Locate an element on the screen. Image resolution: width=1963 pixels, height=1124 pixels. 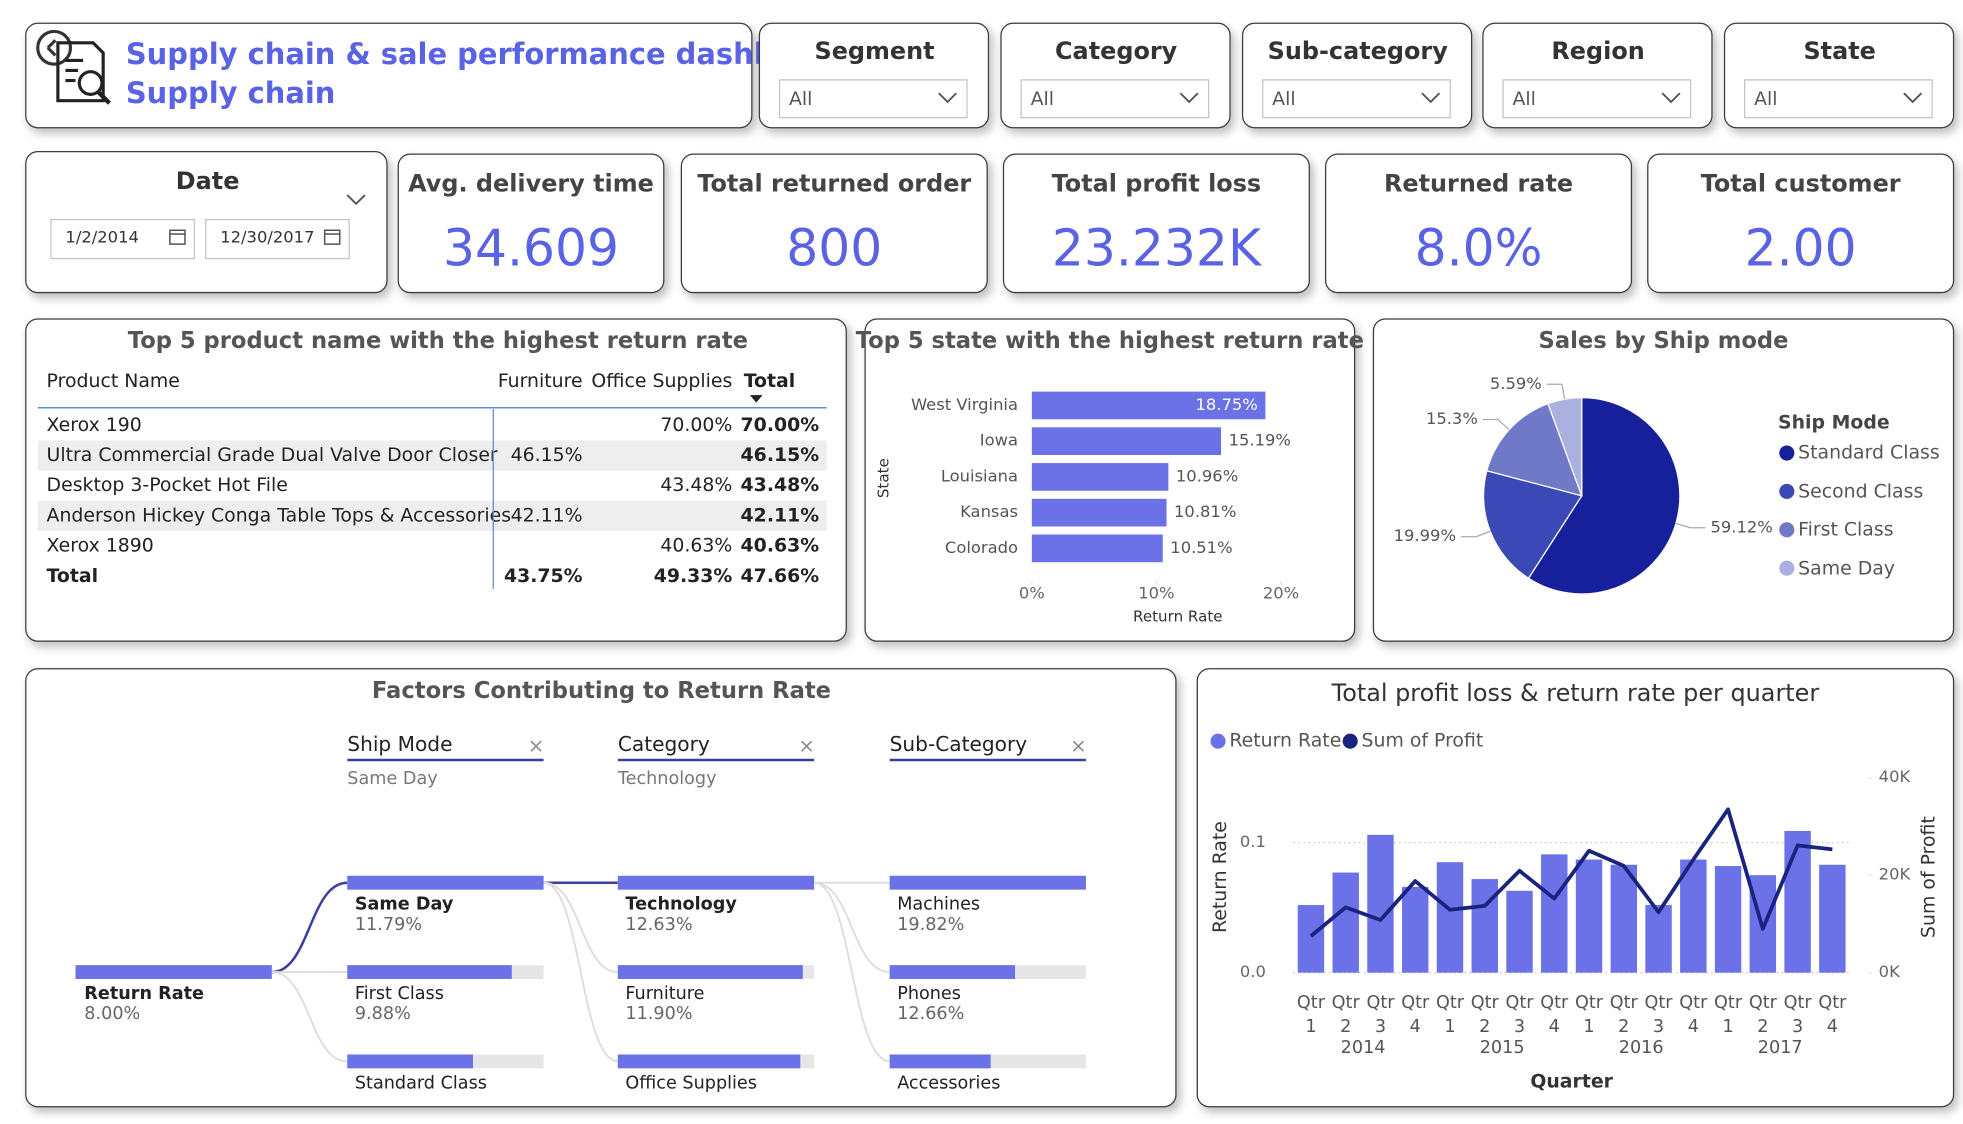
table-cell: Desktop 3-Pocket Hot File is located at coordinates (167, 485).